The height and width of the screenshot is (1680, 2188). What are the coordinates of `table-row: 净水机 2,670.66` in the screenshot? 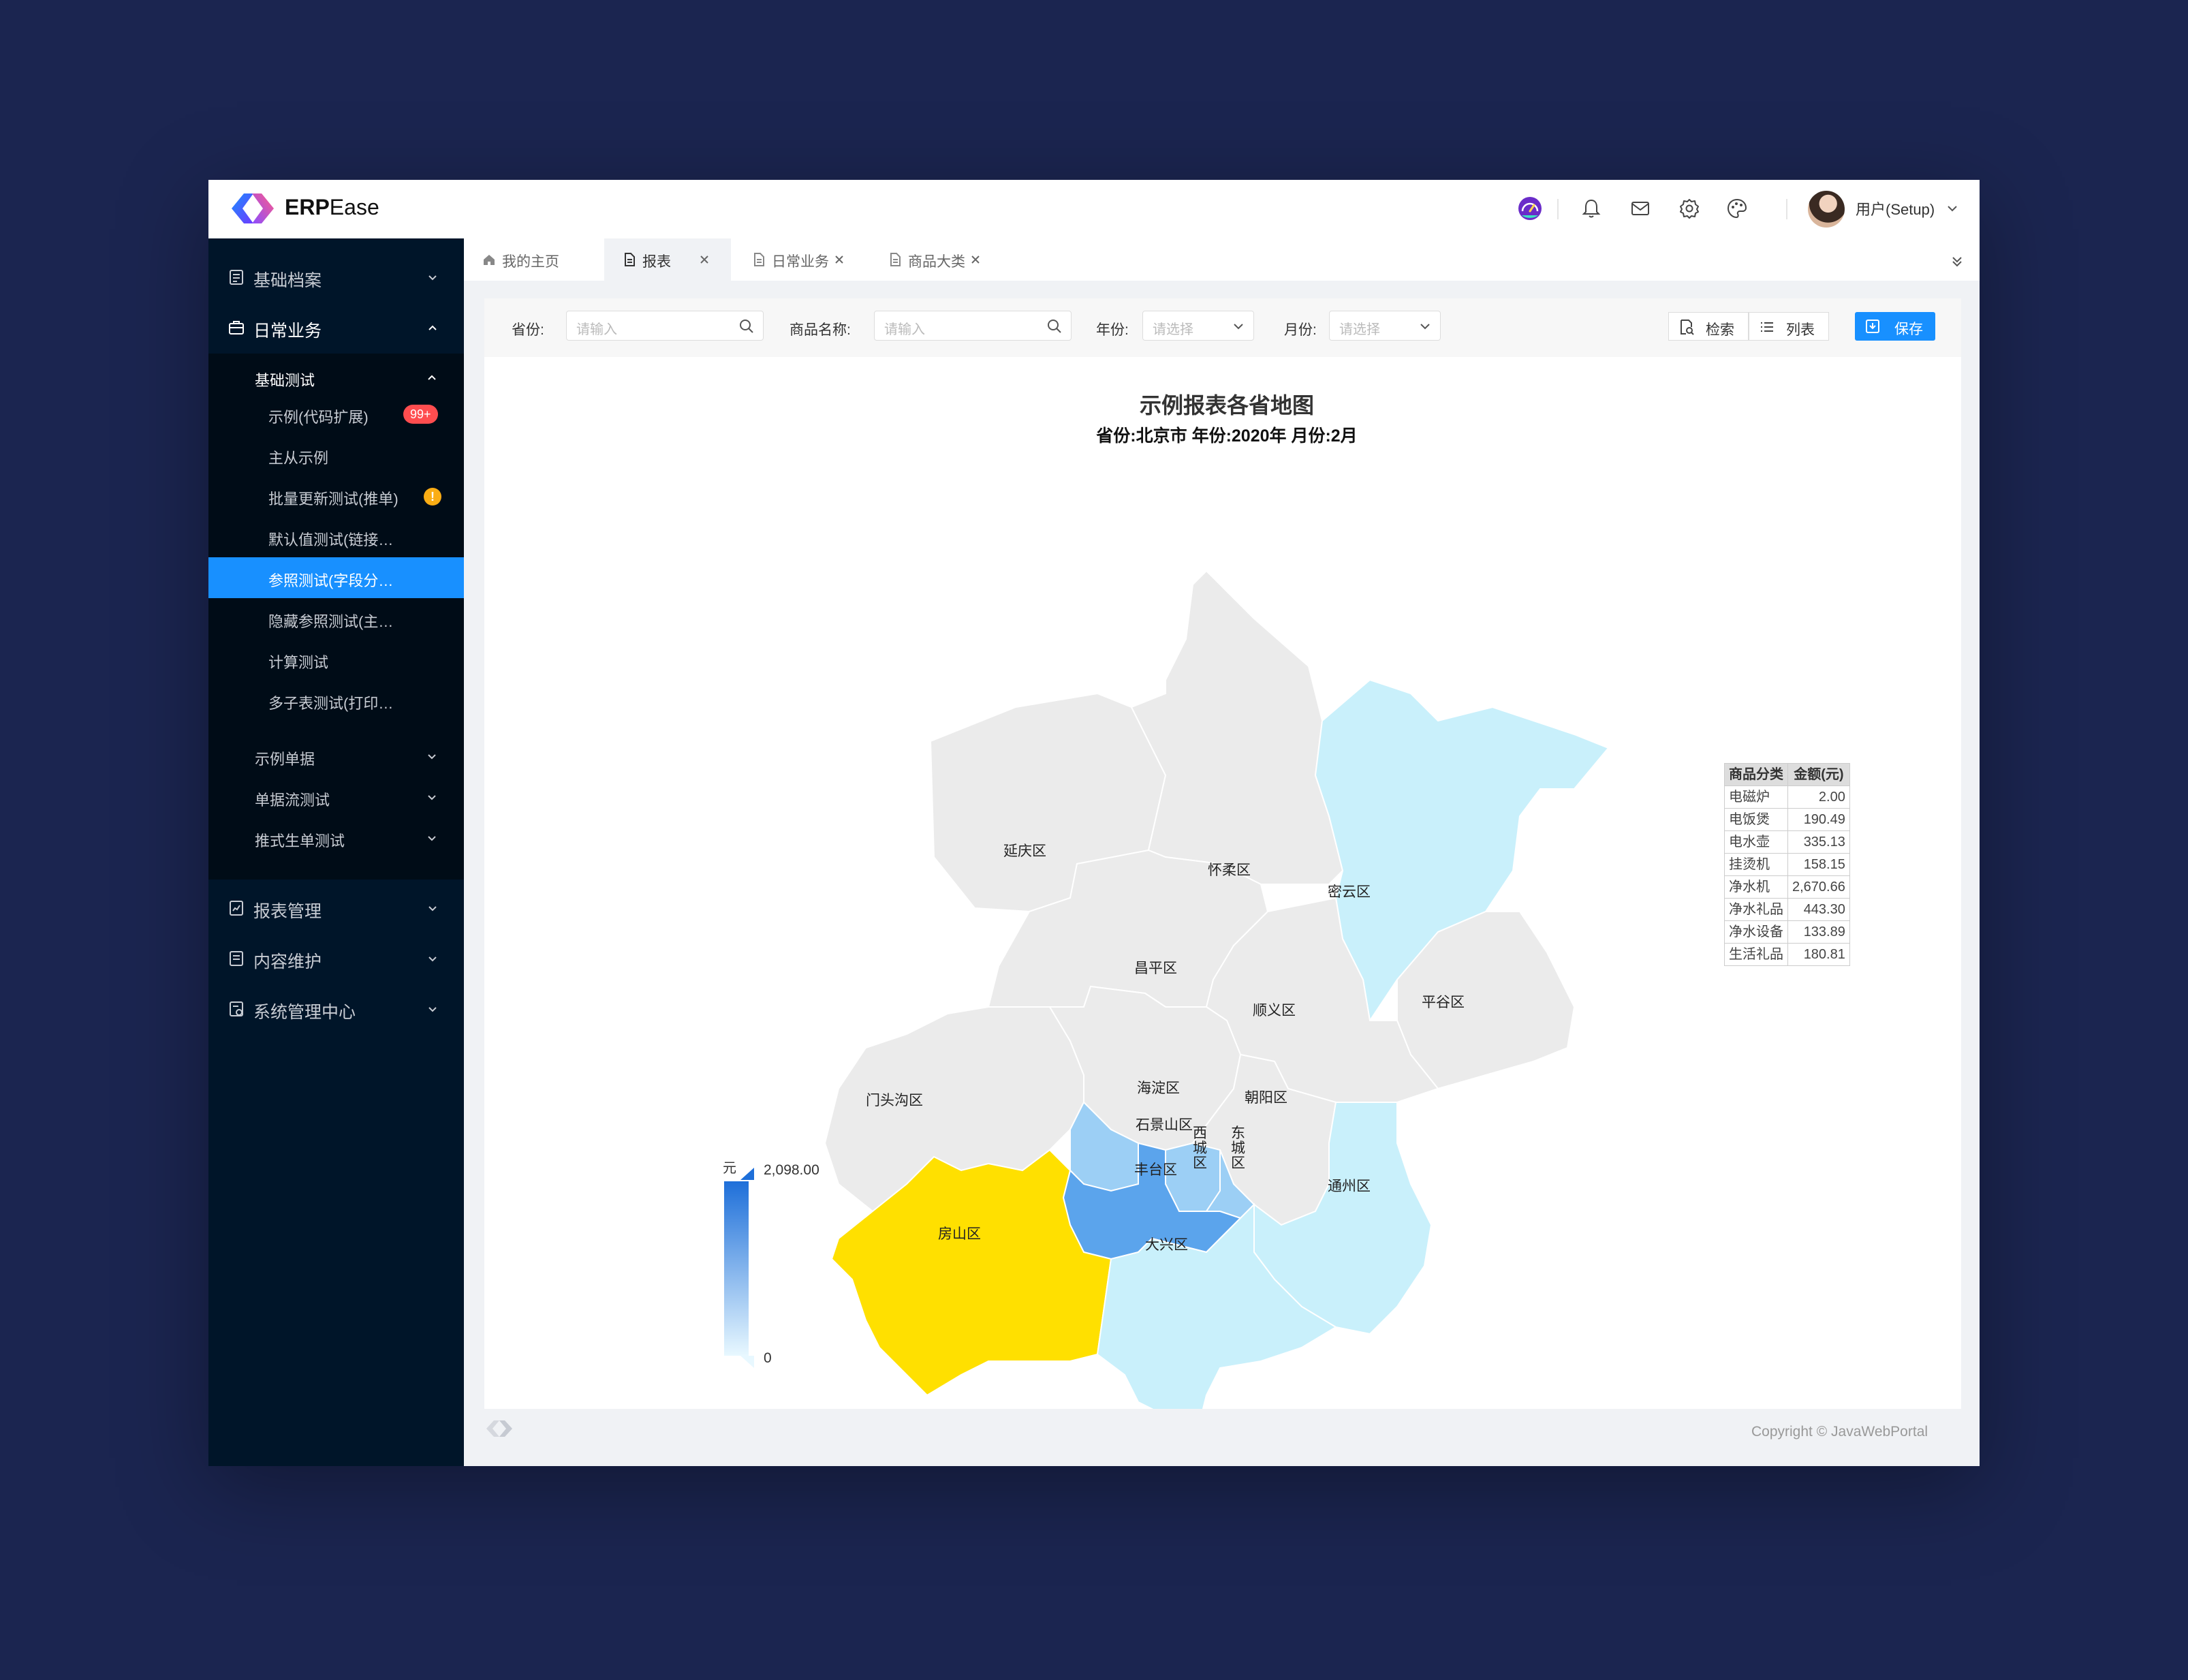 It's located at (1787, 887).